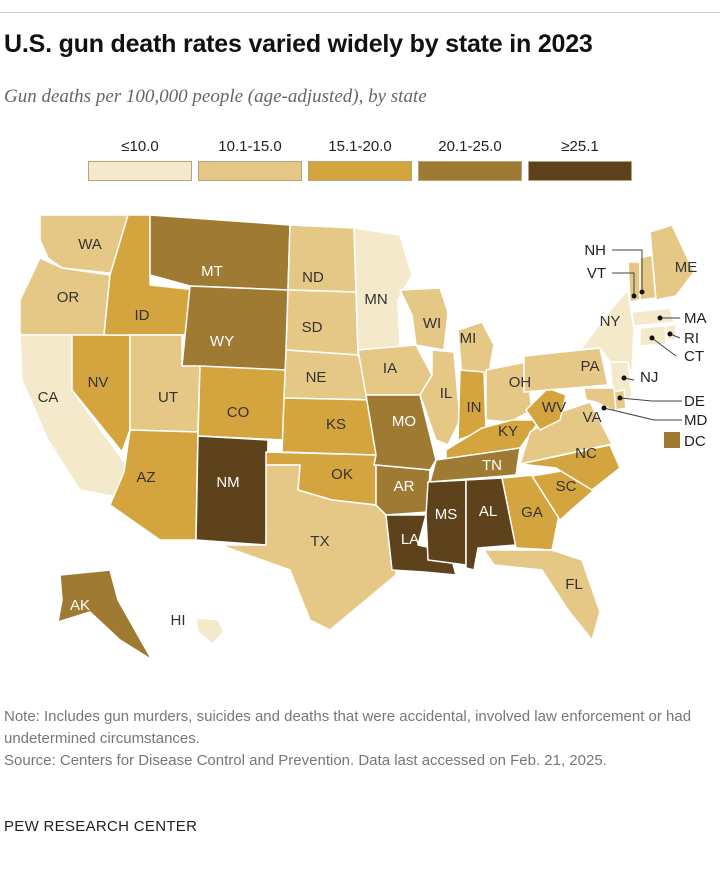 This screenshot has height=873, width=720. What do you see at coordinates (140, 159) in the screenshot?
I see `legend-item-1: ≤10.0` at bounding box center [140, 159].